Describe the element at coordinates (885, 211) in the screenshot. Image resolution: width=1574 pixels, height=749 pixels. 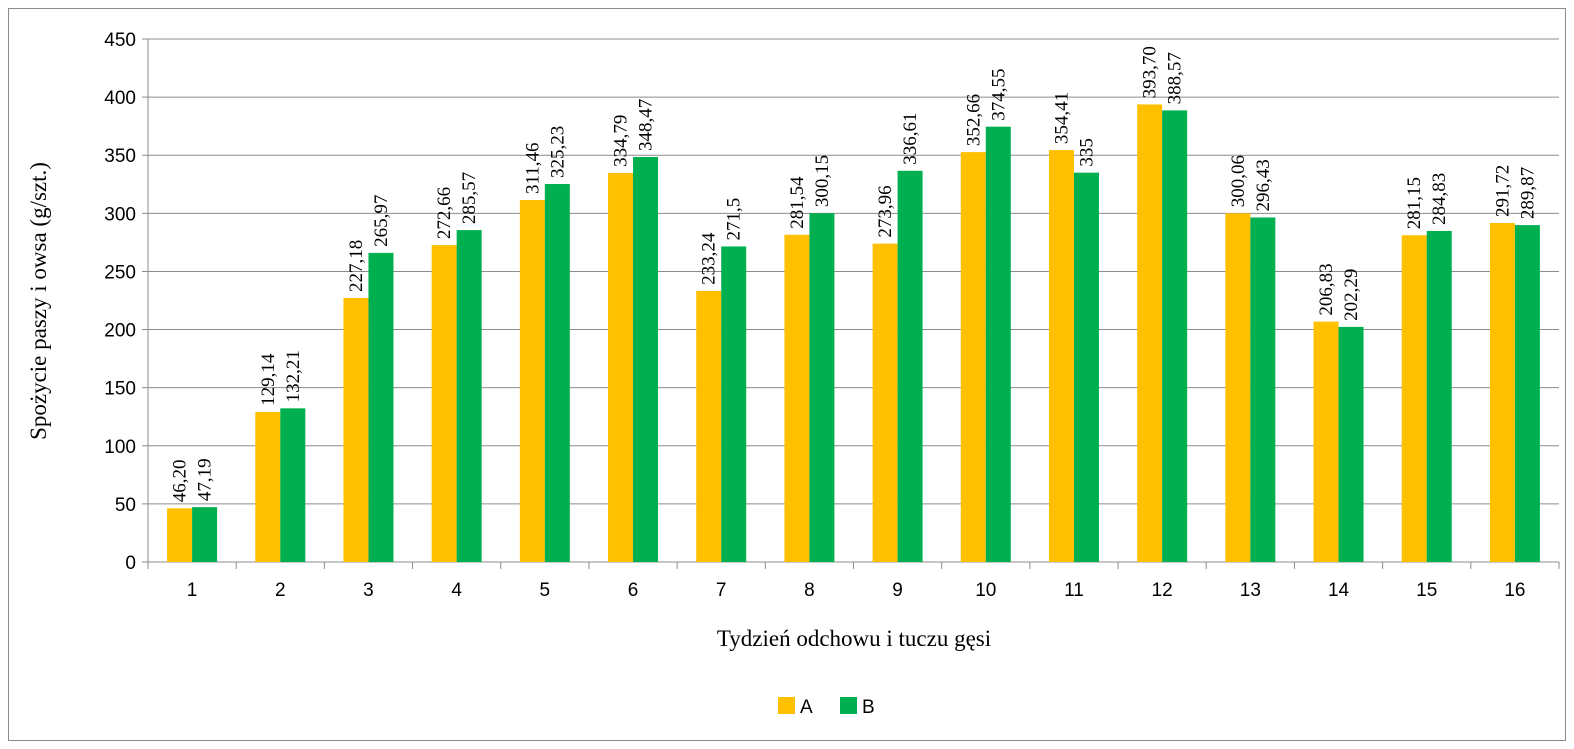
I see `data-label: 273,96` at that location.